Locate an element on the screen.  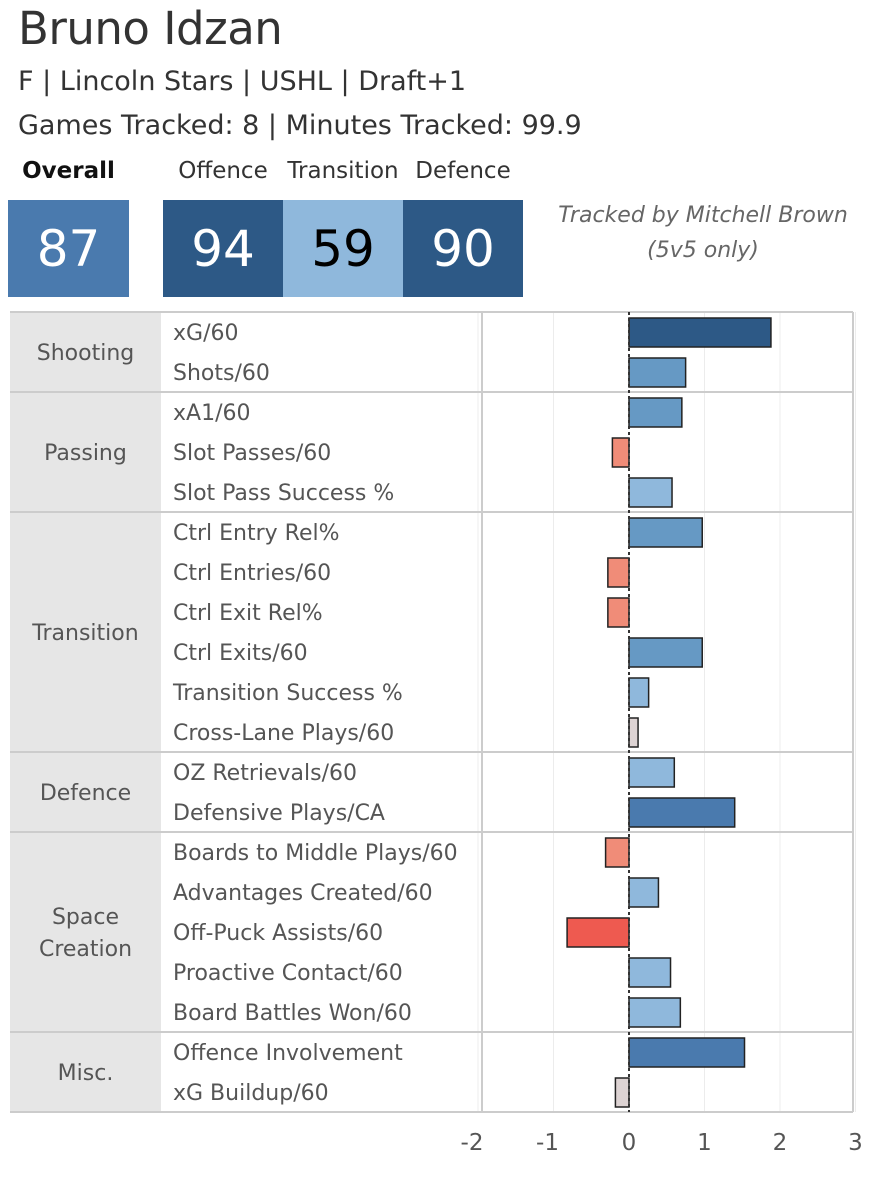
group-label: Transition is located at coordinates (84, 633).